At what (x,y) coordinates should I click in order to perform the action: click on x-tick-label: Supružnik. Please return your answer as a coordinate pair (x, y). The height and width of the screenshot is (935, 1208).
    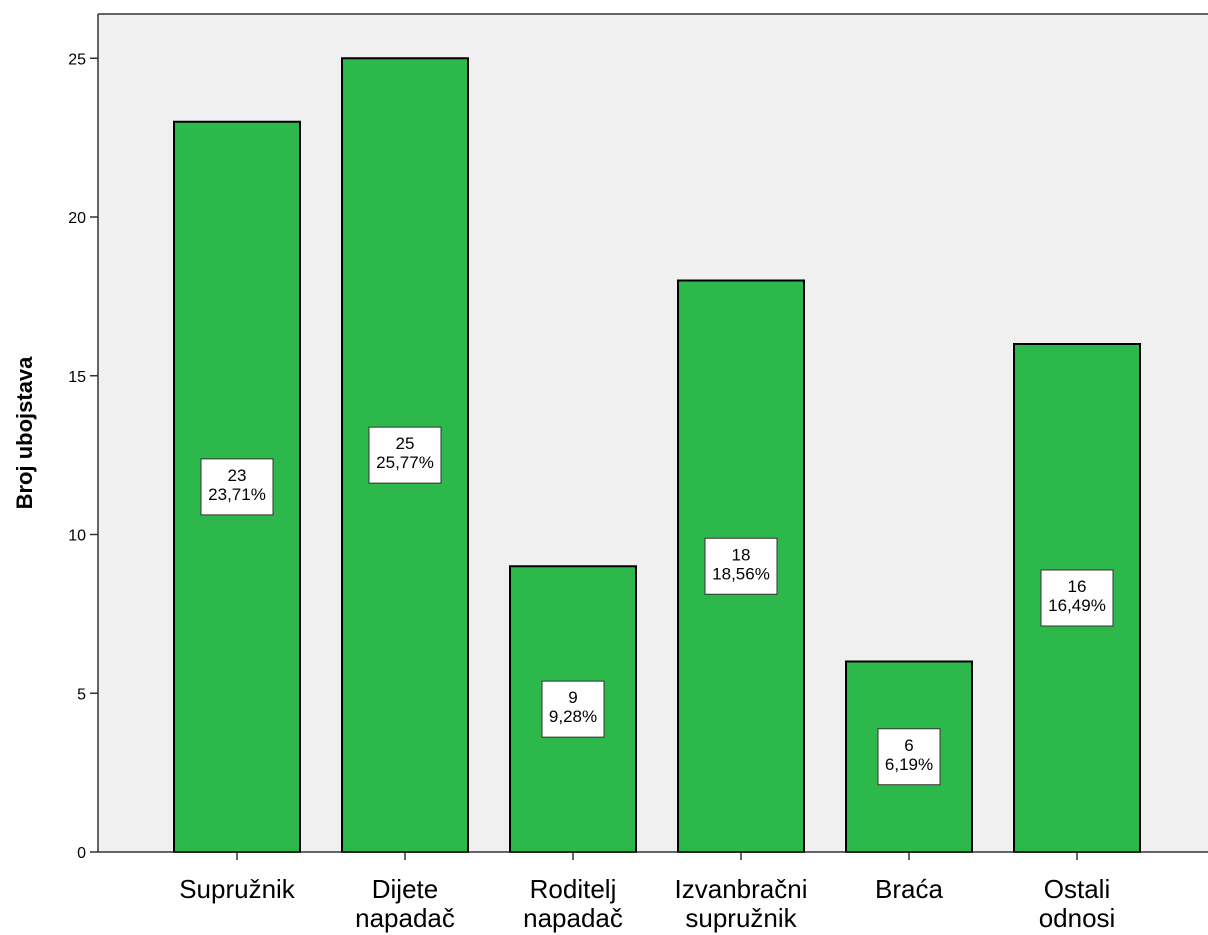
    Looking at the image, I should click on (237, 889).